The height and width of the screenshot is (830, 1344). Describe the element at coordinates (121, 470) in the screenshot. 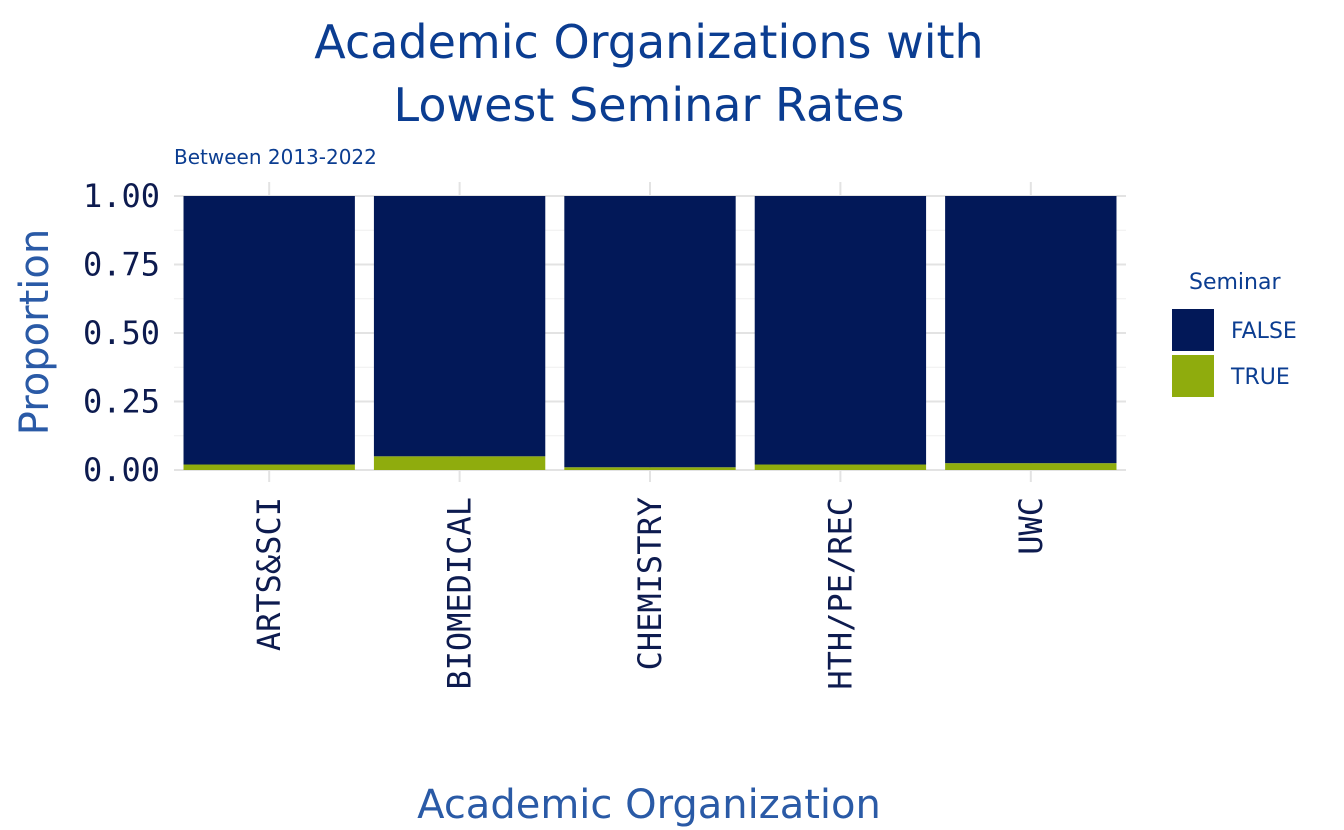

I see `y-tick-label: 0.00` at that location.